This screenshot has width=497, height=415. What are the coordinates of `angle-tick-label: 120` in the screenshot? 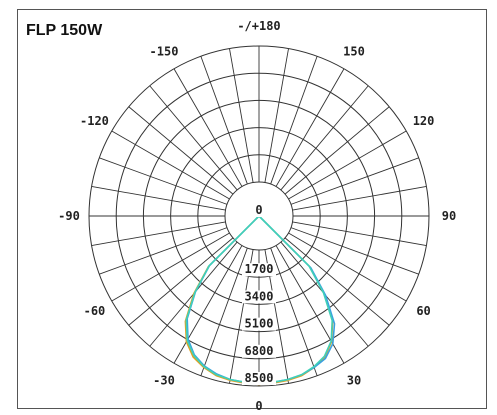 It's located at (424, 121).